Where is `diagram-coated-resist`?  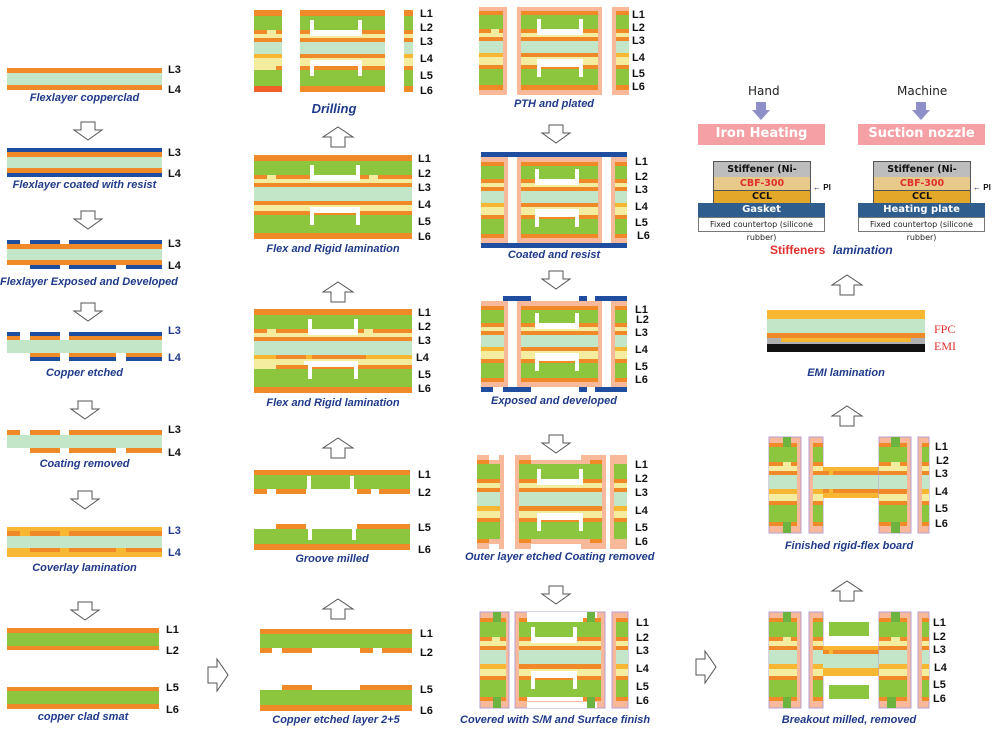
diagram-coated-resist is located at coordinates (554, 200).